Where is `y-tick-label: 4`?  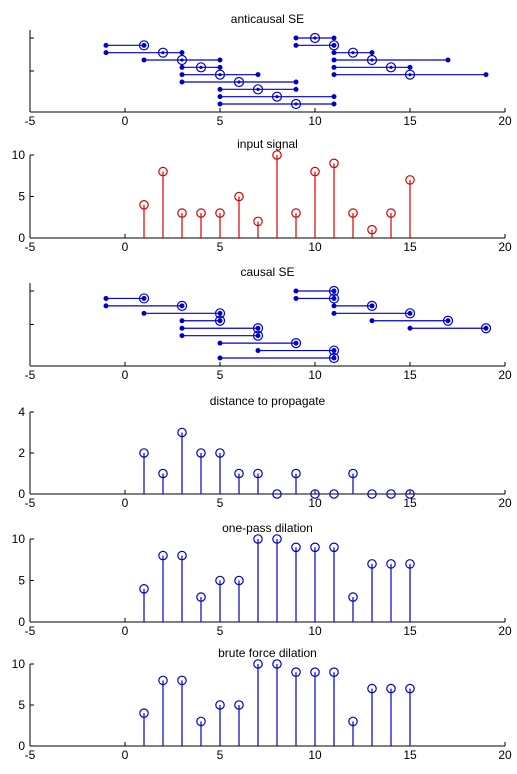
y-tick-label: 4 is located at coordinates (21, 412).